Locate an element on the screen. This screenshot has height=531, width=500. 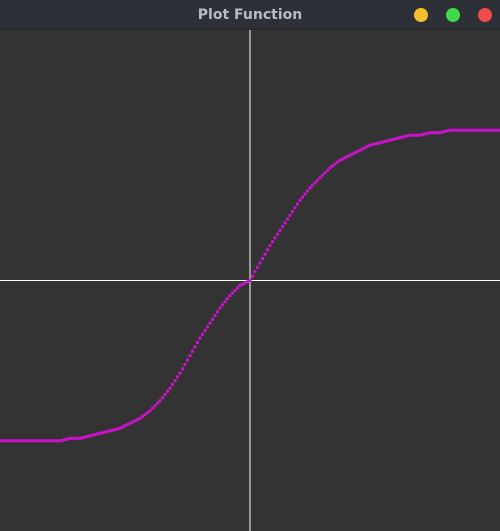
close-button is located at coordinates (485, 15).